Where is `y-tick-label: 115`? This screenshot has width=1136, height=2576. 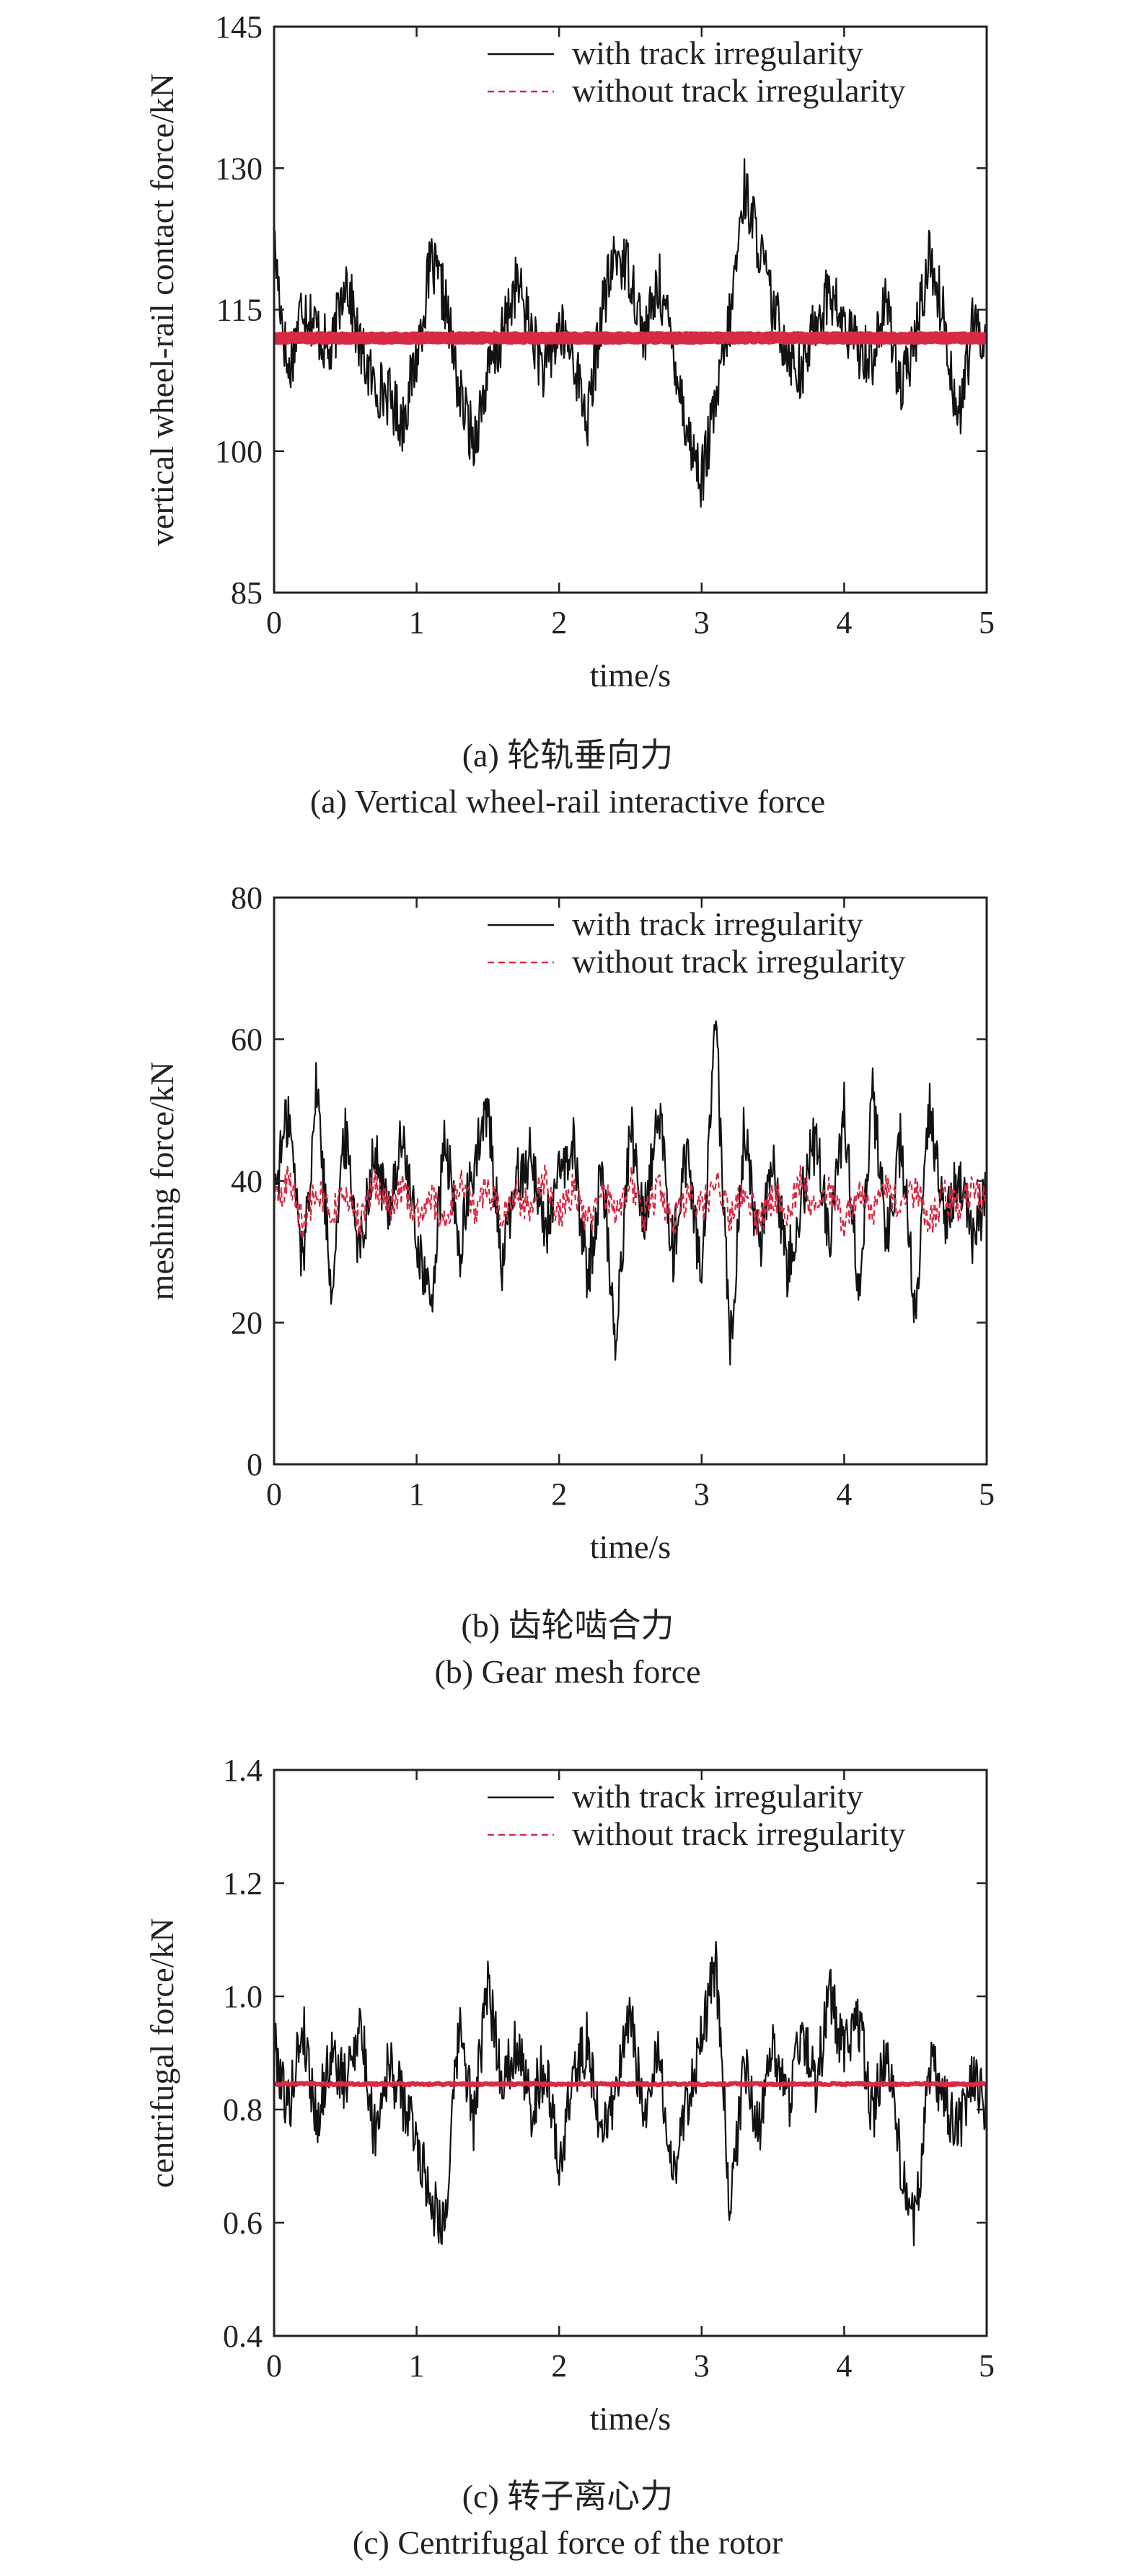
y-tick-label: 115 is located at coordinates (239, 310).